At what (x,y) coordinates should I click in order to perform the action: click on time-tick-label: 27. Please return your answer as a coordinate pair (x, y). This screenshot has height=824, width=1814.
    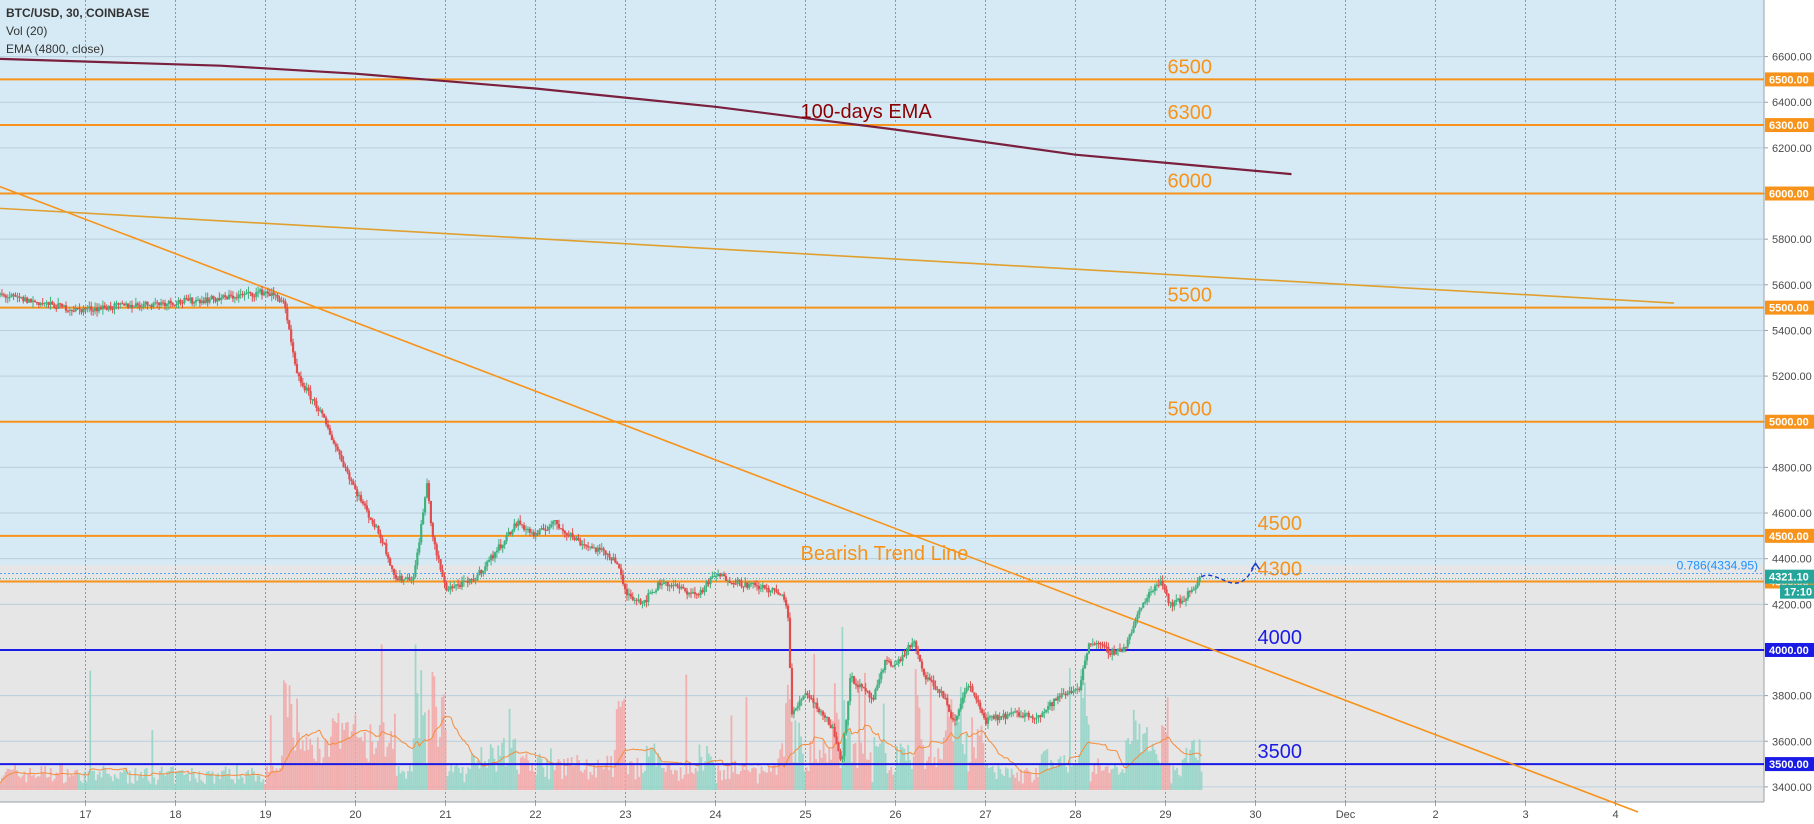
    Looking at the image, I should click on (985, 815).